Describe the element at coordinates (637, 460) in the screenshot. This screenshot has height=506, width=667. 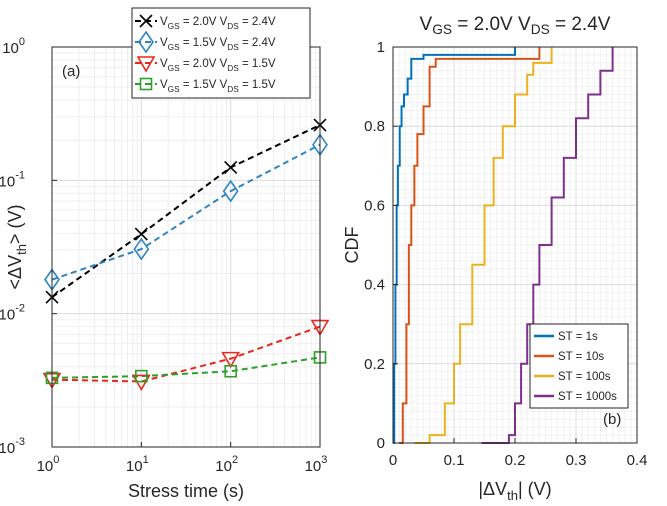
I see `x-tick-label: 0.4` at that location.